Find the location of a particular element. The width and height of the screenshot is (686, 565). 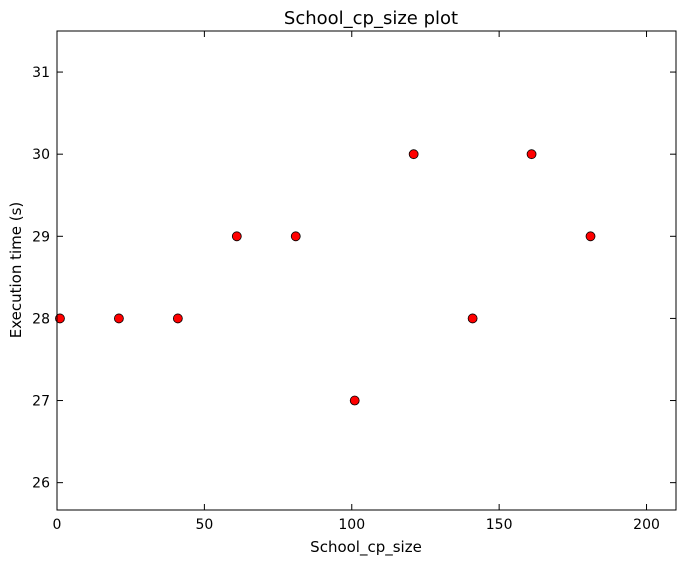

y-tick-label: 28 is located at coordinates (41, 319).